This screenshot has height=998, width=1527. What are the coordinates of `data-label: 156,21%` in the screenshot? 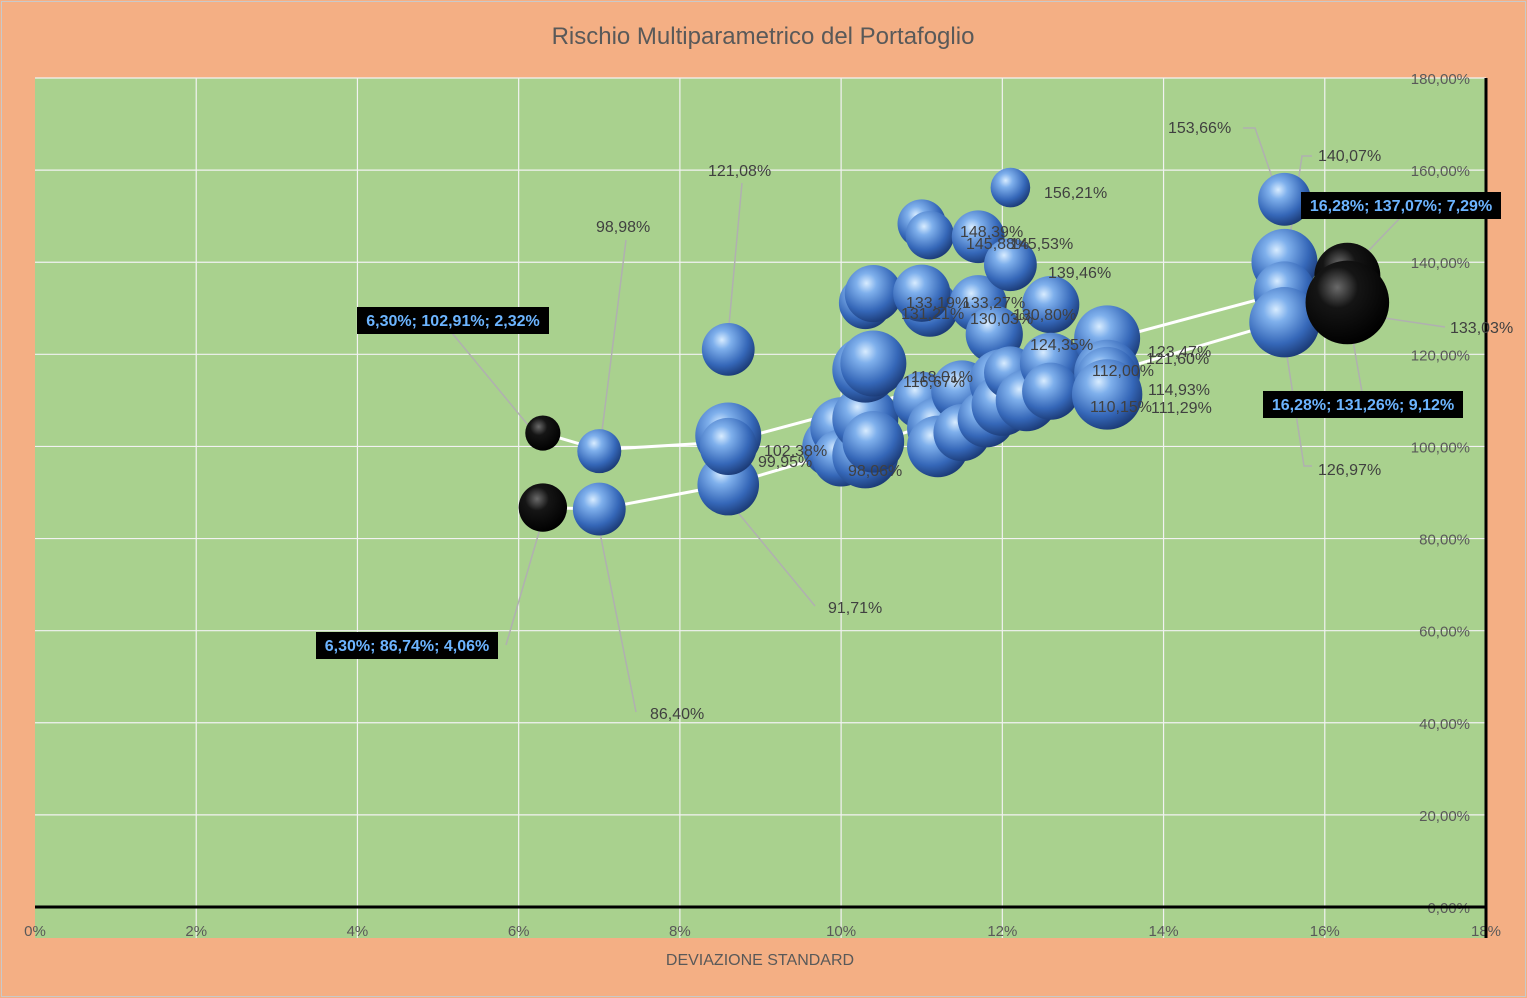 It's located at (1075, 193).